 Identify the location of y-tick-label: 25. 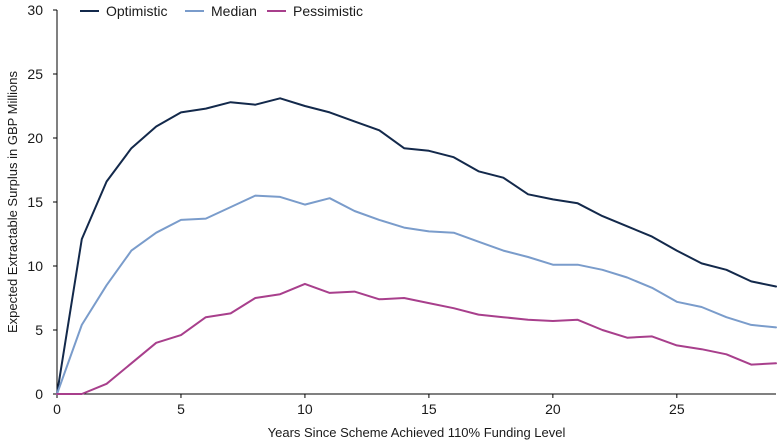
(35, 74).